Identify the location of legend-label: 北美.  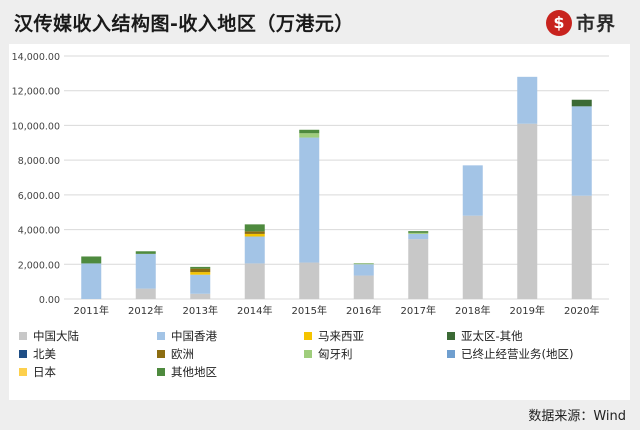
(44, 354).